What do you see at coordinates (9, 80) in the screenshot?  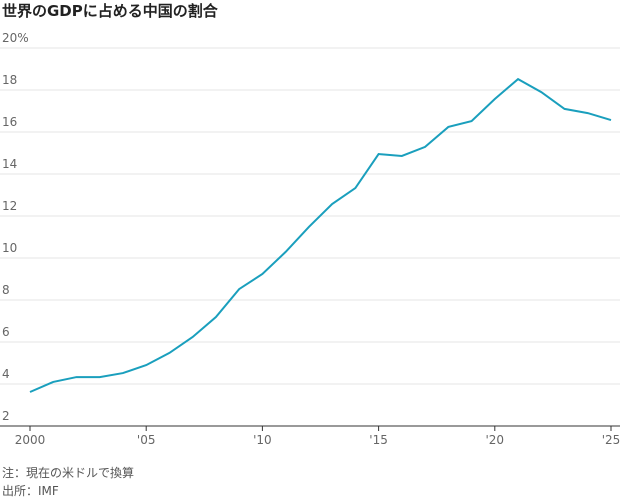 I see `y-tick-label: 18` at bounding box center [9, 80].